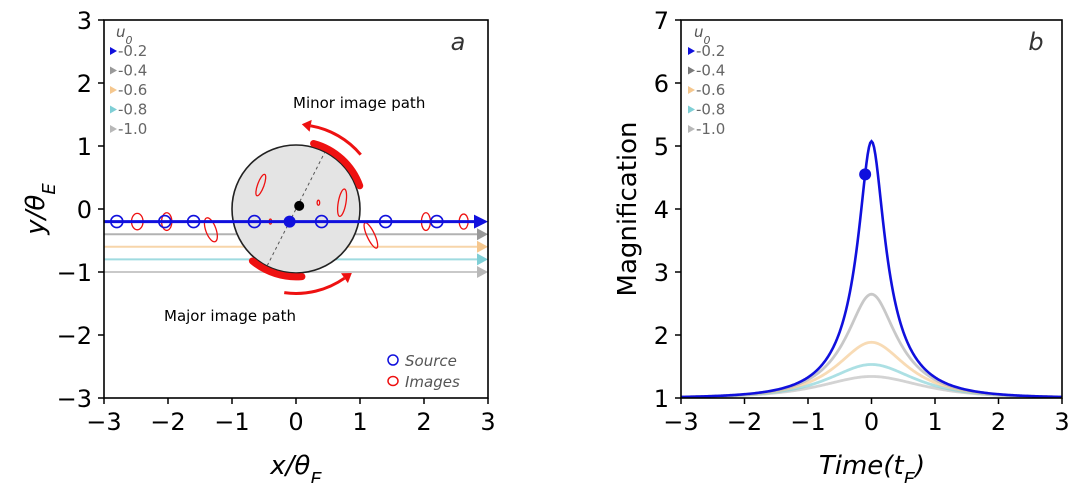 The height and width of the screenshot is (483, 1074). What do you see at coordinates (346, 278) in the screenshot?
I see `major-path-arrow-head` at bounding box center [346, 278].